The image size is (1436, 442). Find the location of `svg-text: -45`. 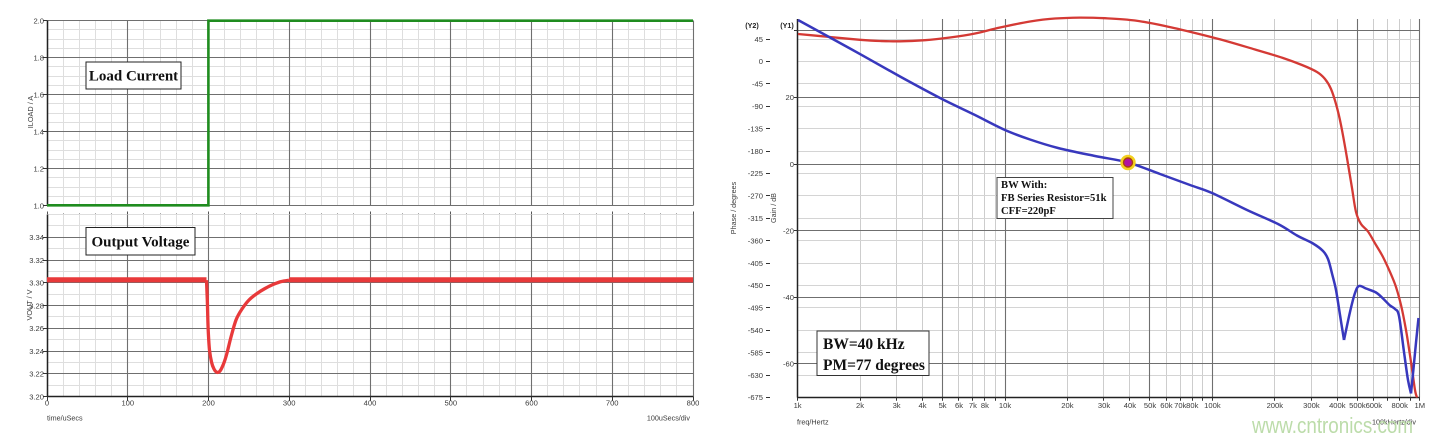

svg-text: -45 is located at coordinates (757, 84).